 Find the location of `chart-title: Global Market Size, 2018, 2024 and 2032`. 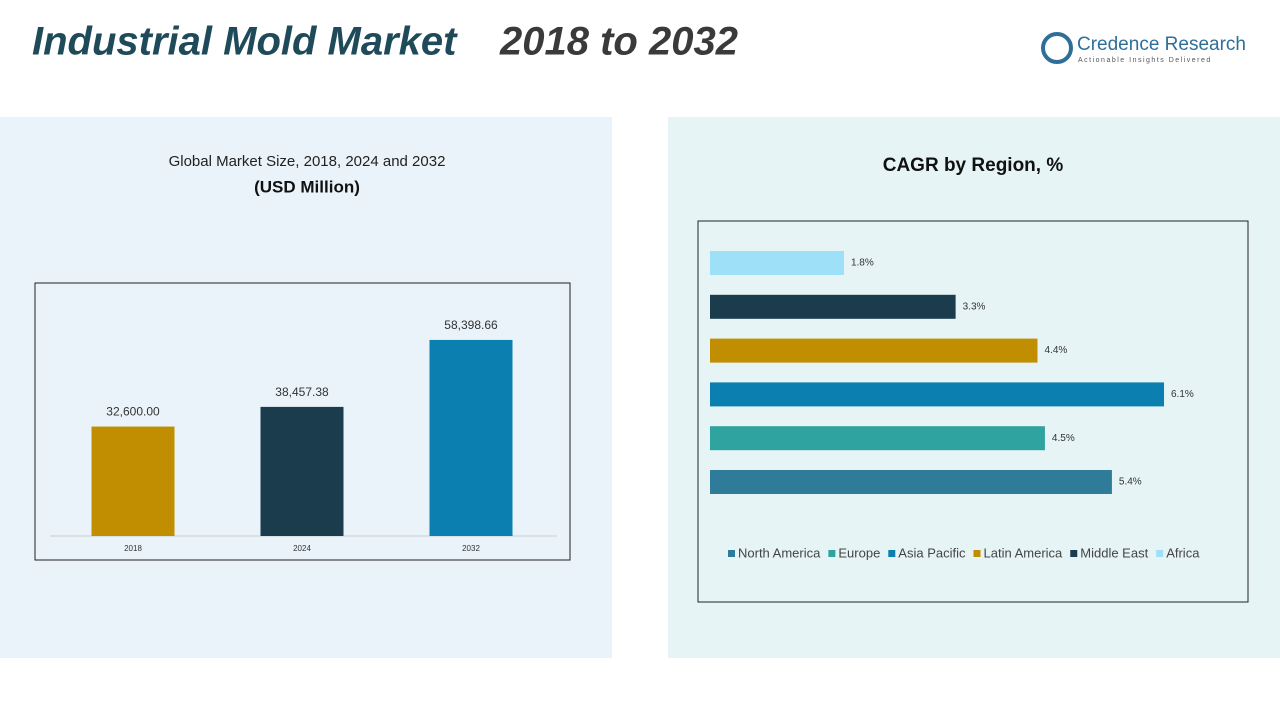

chart-title: Global Market Size, 2018, 2024 and 2032 is located at coordinates (307, 161).